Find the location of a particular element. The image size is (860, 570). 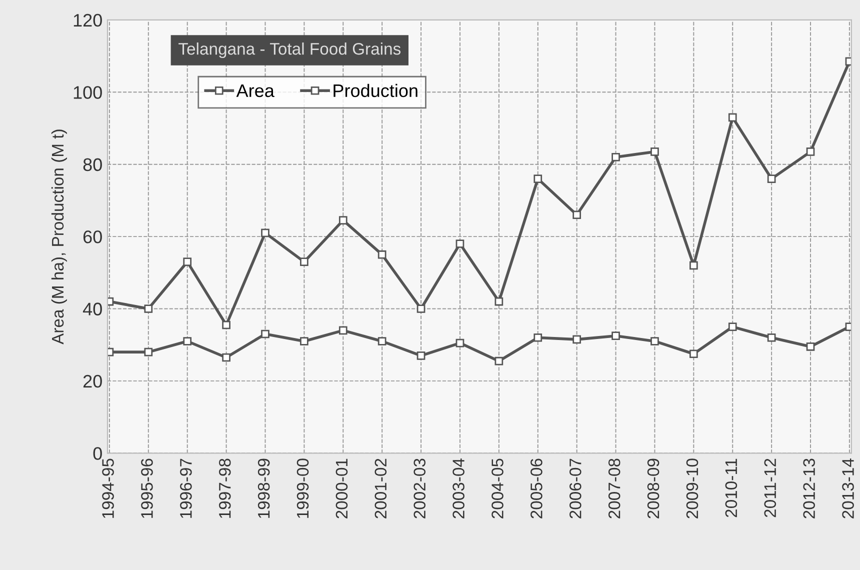

legend-label: Production is located at coordinates (376, 91).